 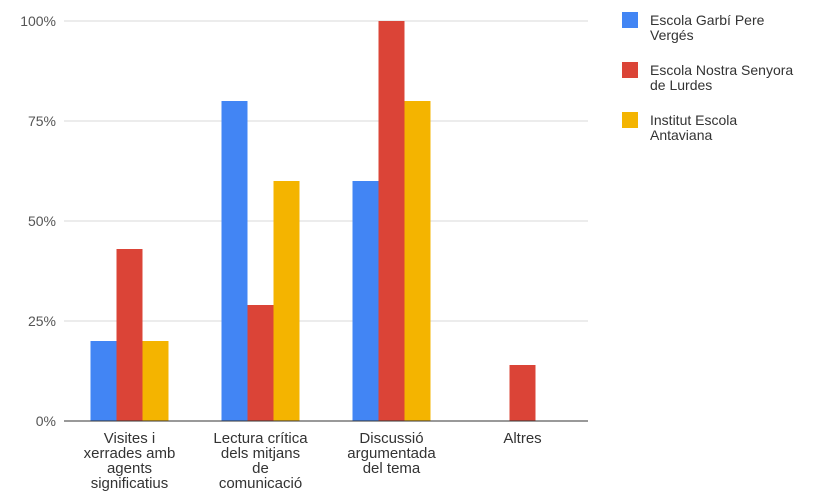 What do you see at coordinates (129, 438) in the screenshot?
I see `x-category-label-line: Visites i` at bounding box center [129, 438].